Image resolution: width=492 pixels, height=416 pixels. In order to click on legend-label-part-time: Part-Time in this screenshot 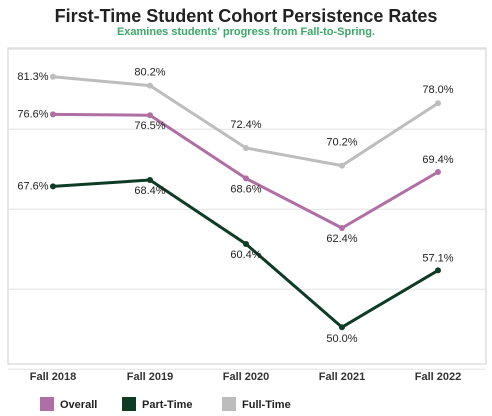, I will do `click(167, 405)`.